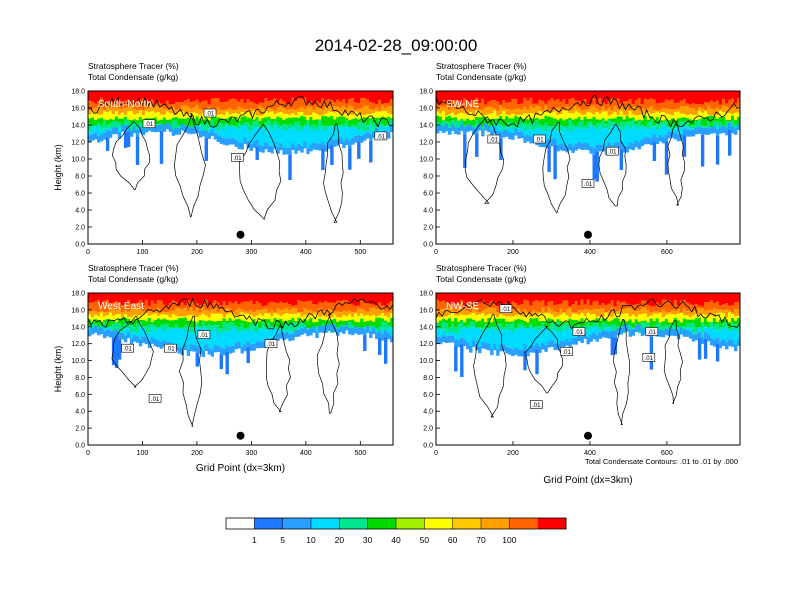  Describe the element at coordinates (552, 523) in the screenshot. I see `colorbar-swatch` at that location.